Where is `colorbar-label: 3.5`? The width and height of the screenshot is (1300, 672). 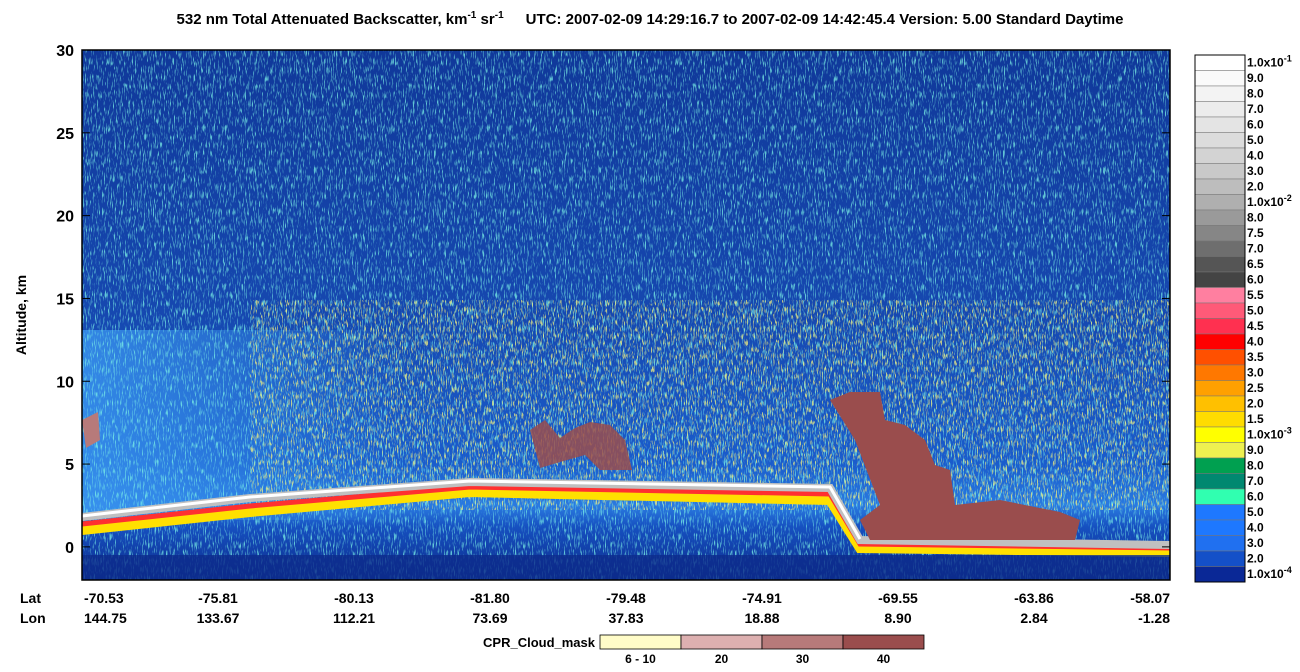
colorbar-label: 3.5 is located at coordinates (1255, 357).